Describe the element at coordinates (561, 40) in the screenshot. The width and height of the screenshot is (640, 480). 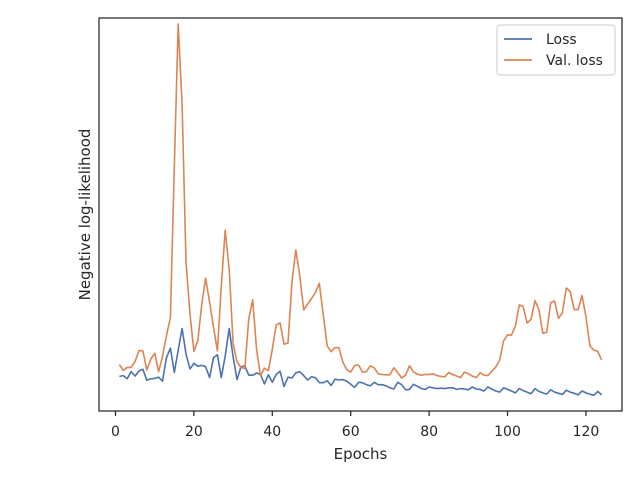
I see `legend-label-loss: Loss` at that location.